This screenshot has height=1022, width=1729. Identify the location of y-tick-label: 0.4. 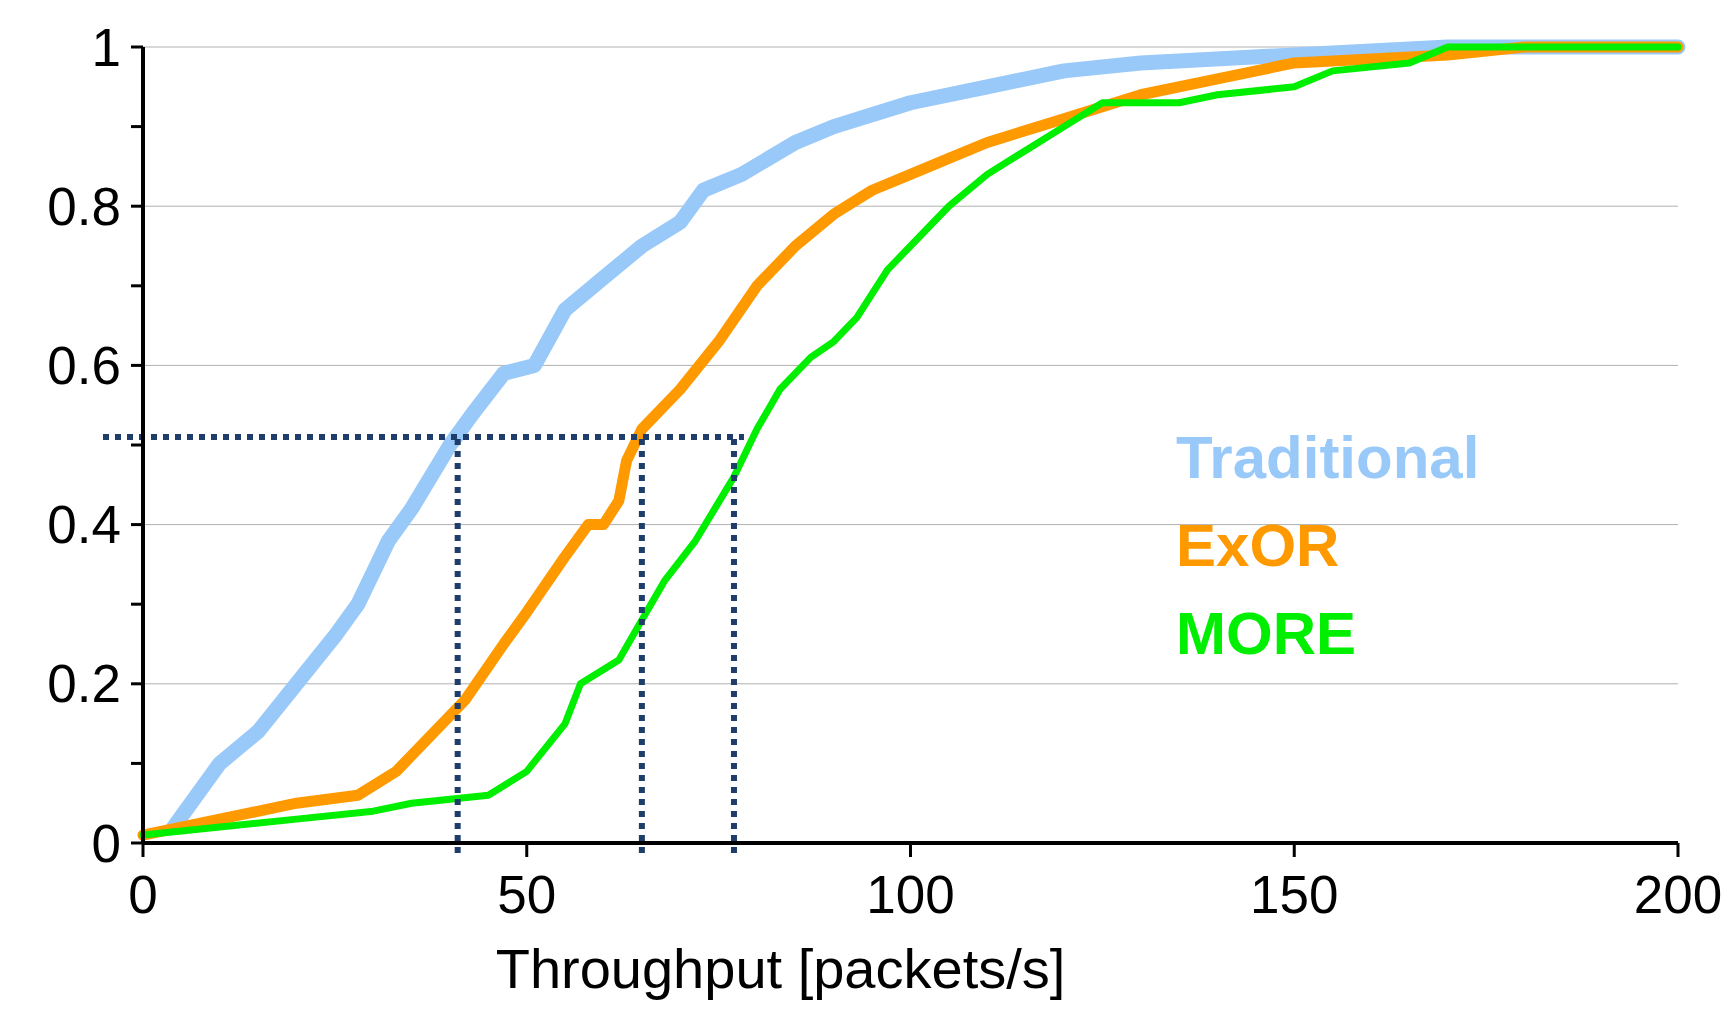
(84, 525).